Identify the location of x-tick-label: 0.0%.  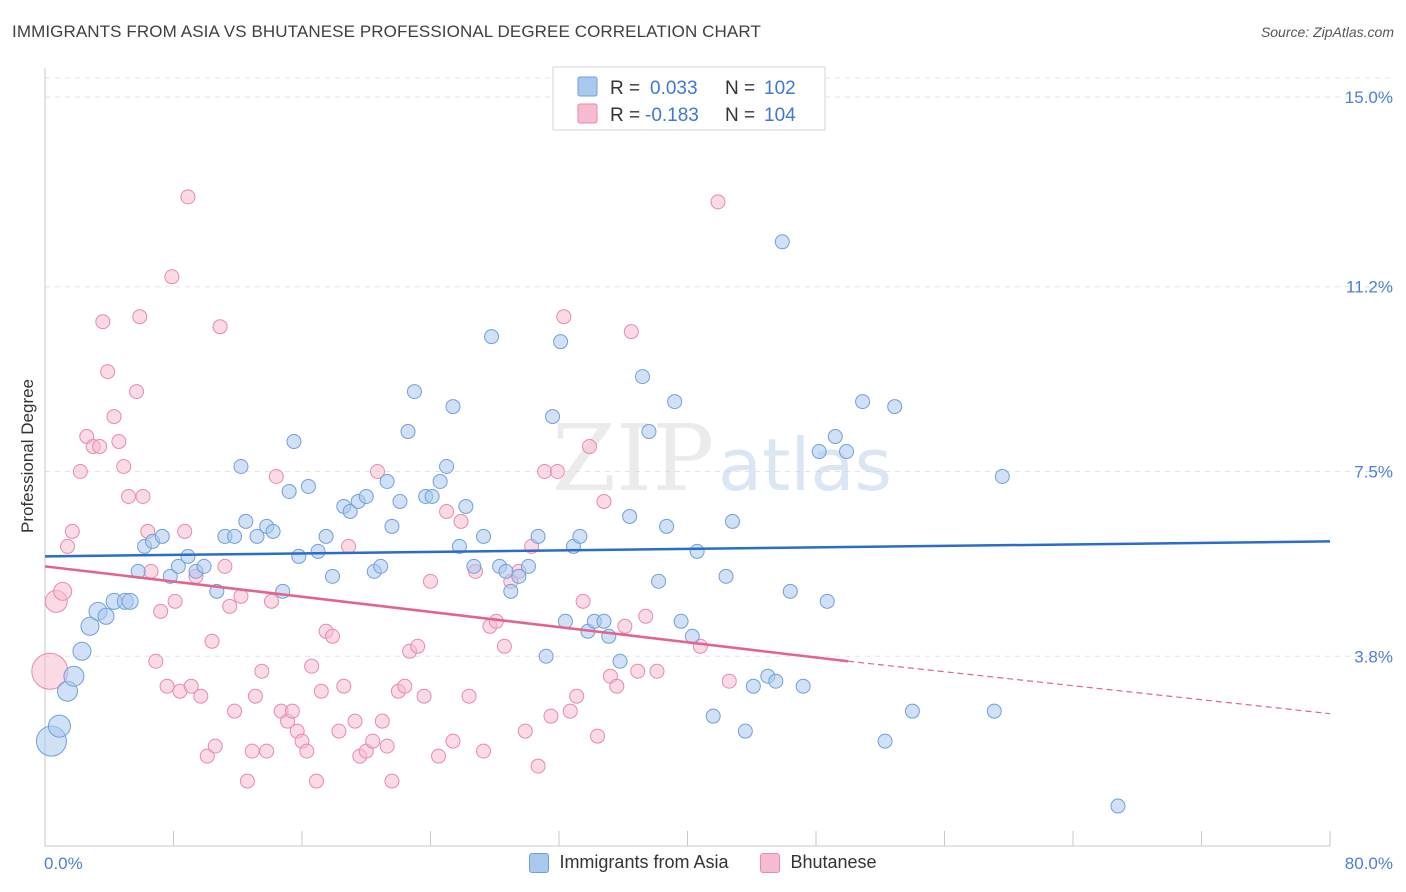
(63, 863).